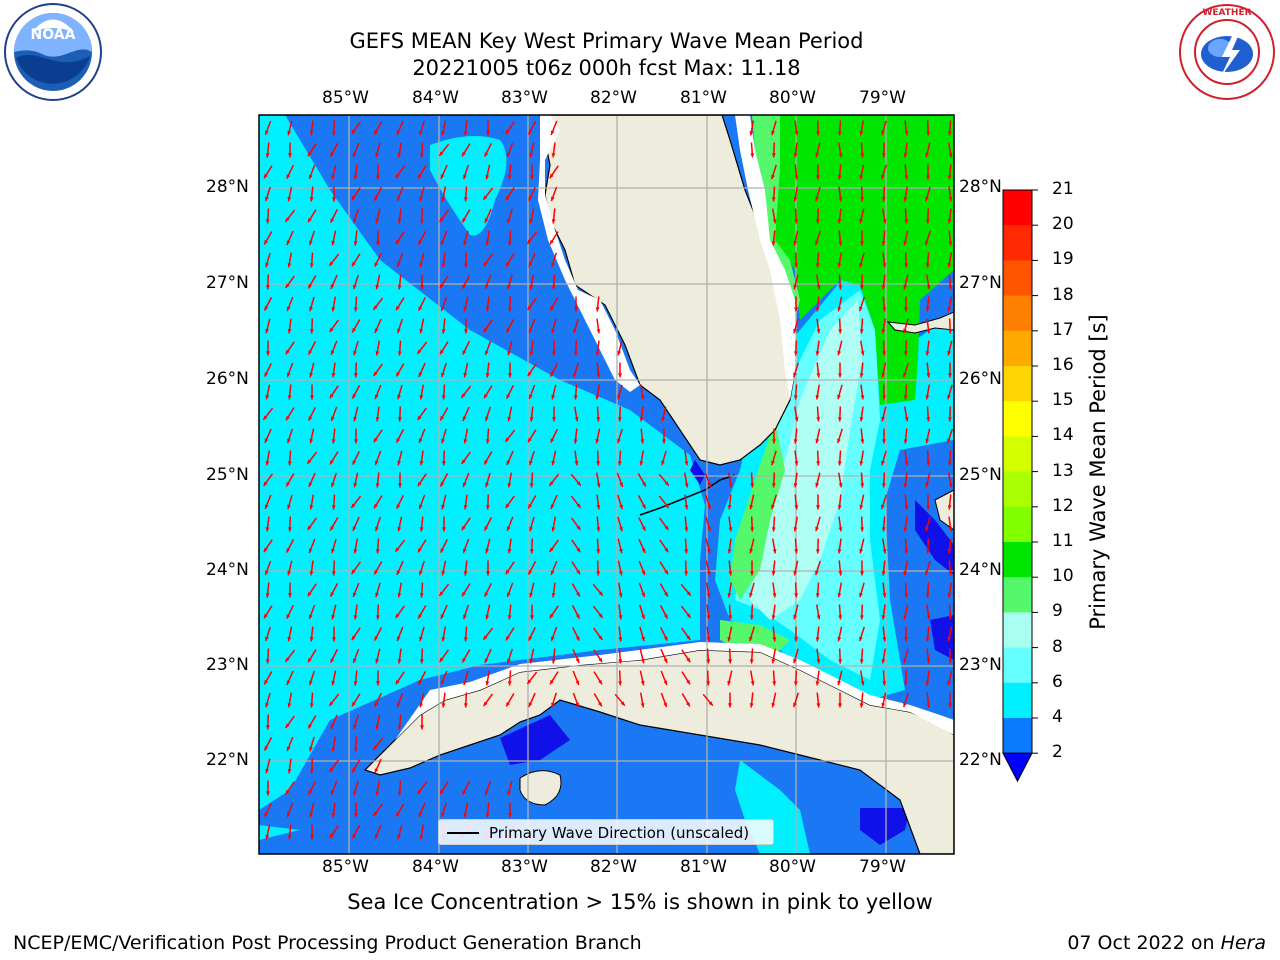 The width and height of the screenshot is (1280, 960). I want to click on svg-text: NOAA, so click(53, 35).